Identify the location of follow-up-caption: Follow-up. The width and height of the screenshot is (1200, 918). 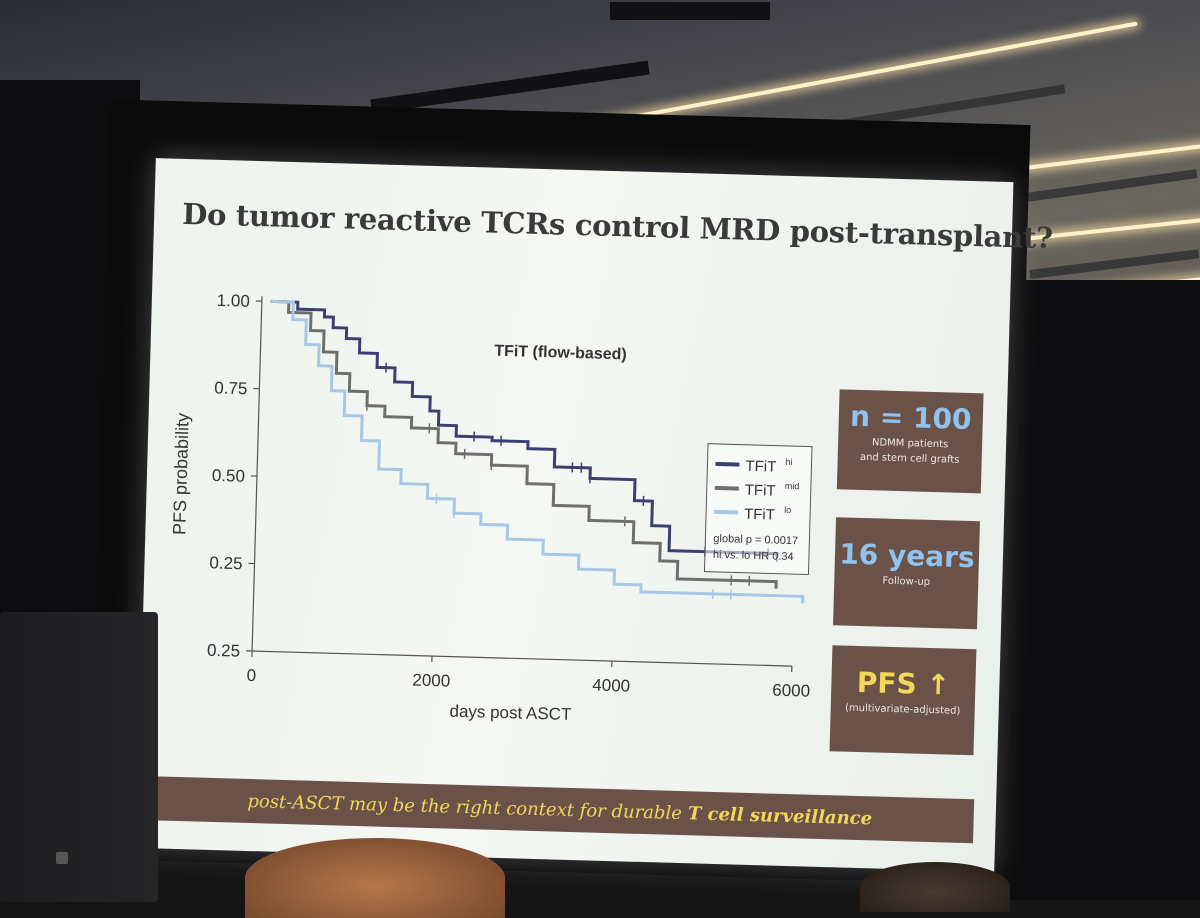
(906, 581).